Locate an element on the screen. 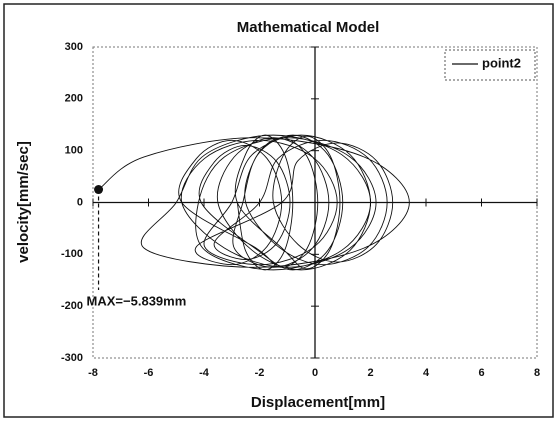 This screenshot has width=558, height=427. legend-label: point2 is located at coordinates (501, 62).